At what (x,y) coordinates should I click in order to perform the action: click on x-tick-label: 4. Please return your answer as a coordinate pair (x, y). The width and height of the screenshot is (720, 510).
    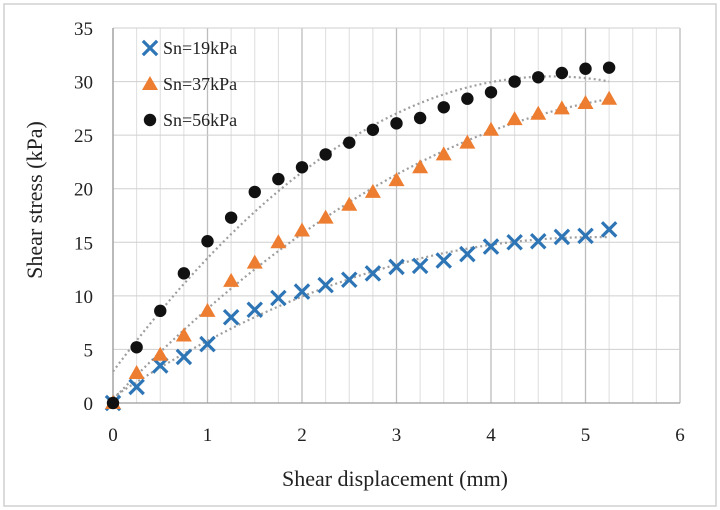
    Looking at the image, I should click on (491, 435).